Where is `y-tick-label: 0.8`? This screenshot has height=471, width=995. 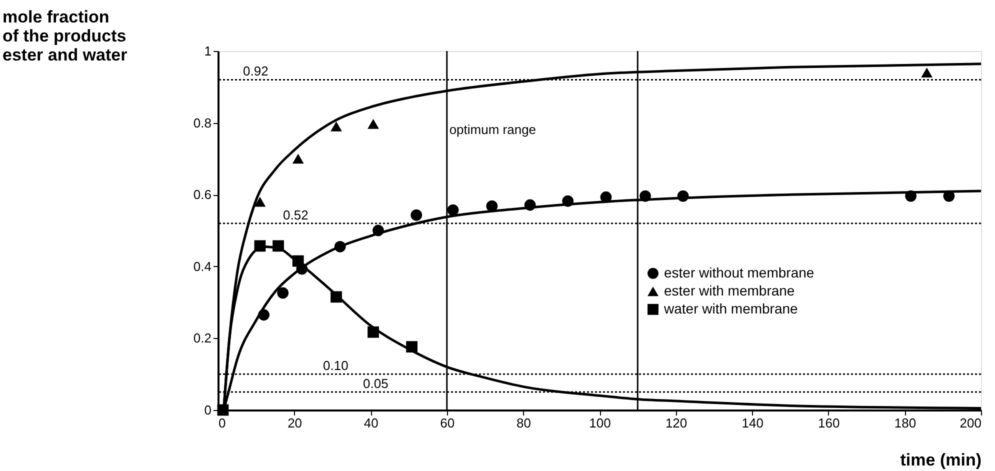
y-tick-label: 0.8 is located at coordinates (202, 122).